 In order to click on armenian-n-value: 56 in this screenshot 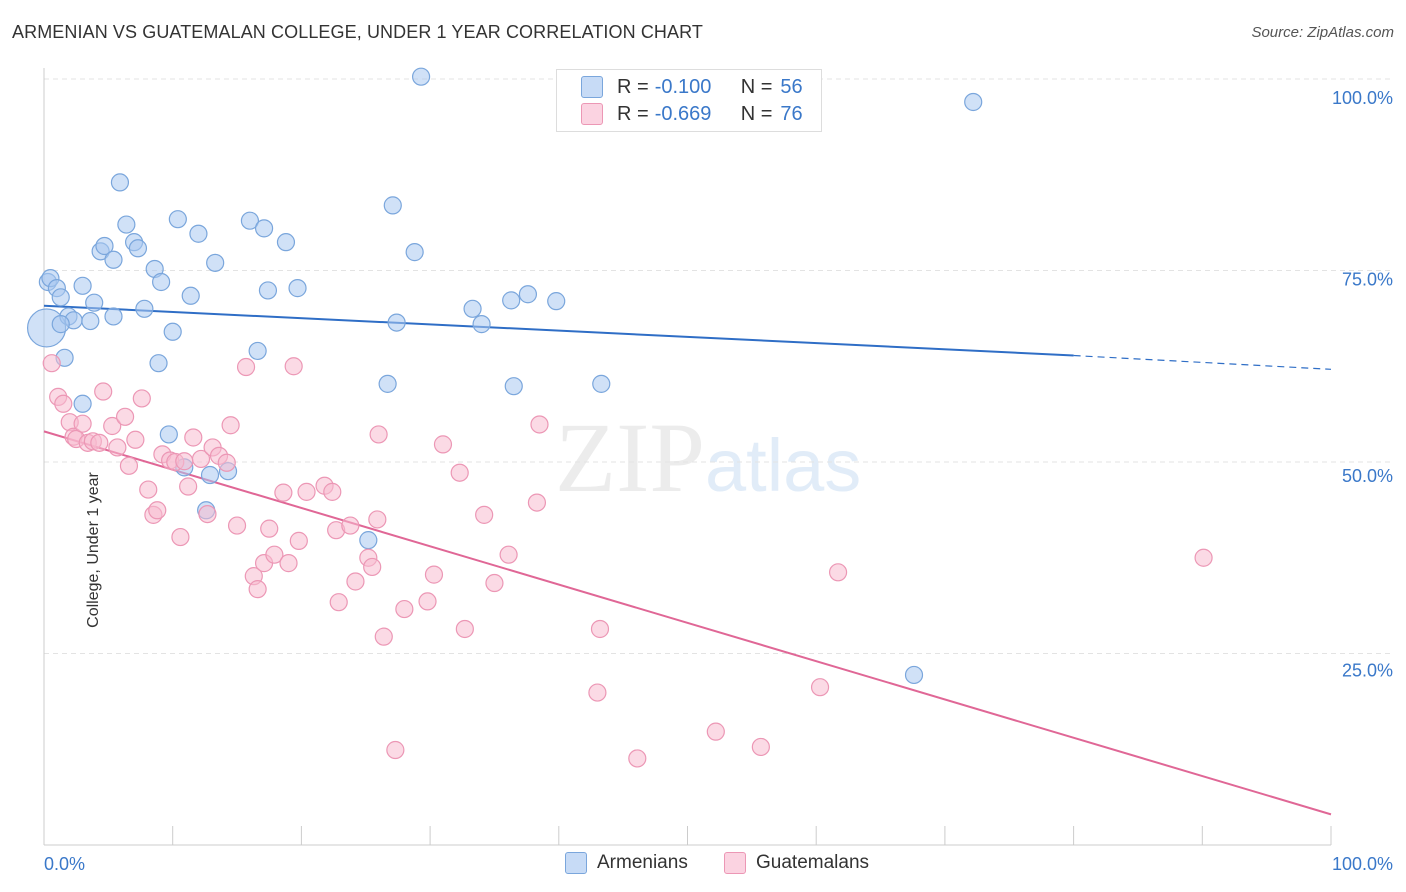, I will do `click(791, 86)`.